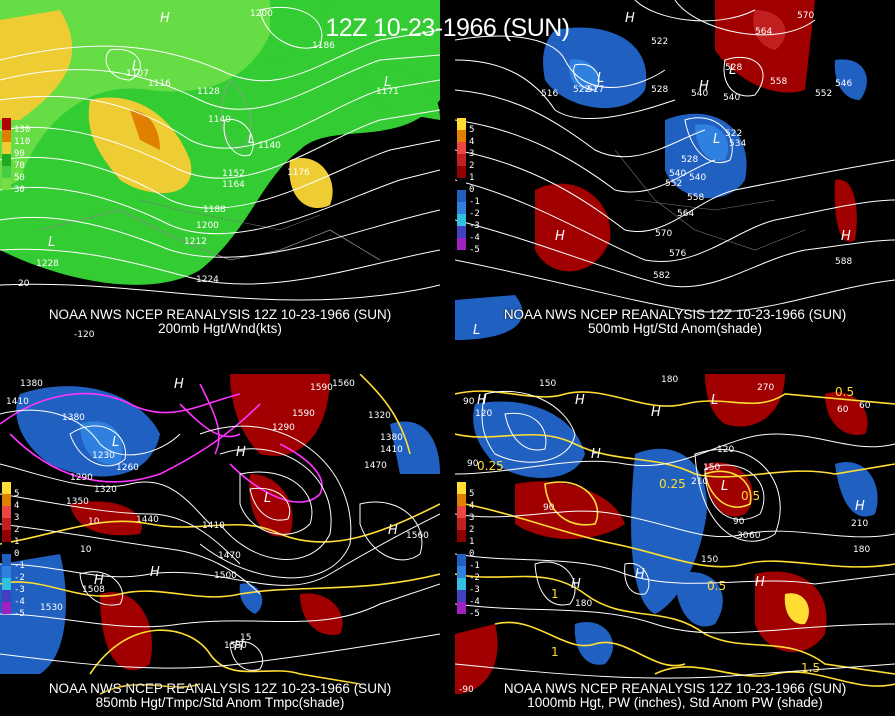 This screenshot has height=716, width=895. I want to click on svg-text: 1224, so click(207, 280).